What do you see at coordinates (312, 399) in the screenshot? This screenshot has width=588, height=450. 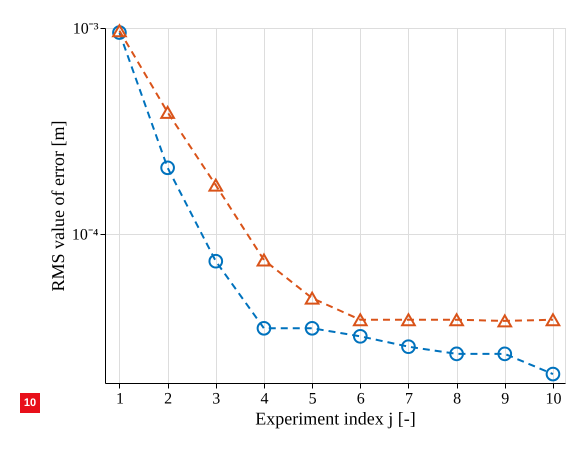 I see `x-tick-label: 5` at bounding box center [312, 399].